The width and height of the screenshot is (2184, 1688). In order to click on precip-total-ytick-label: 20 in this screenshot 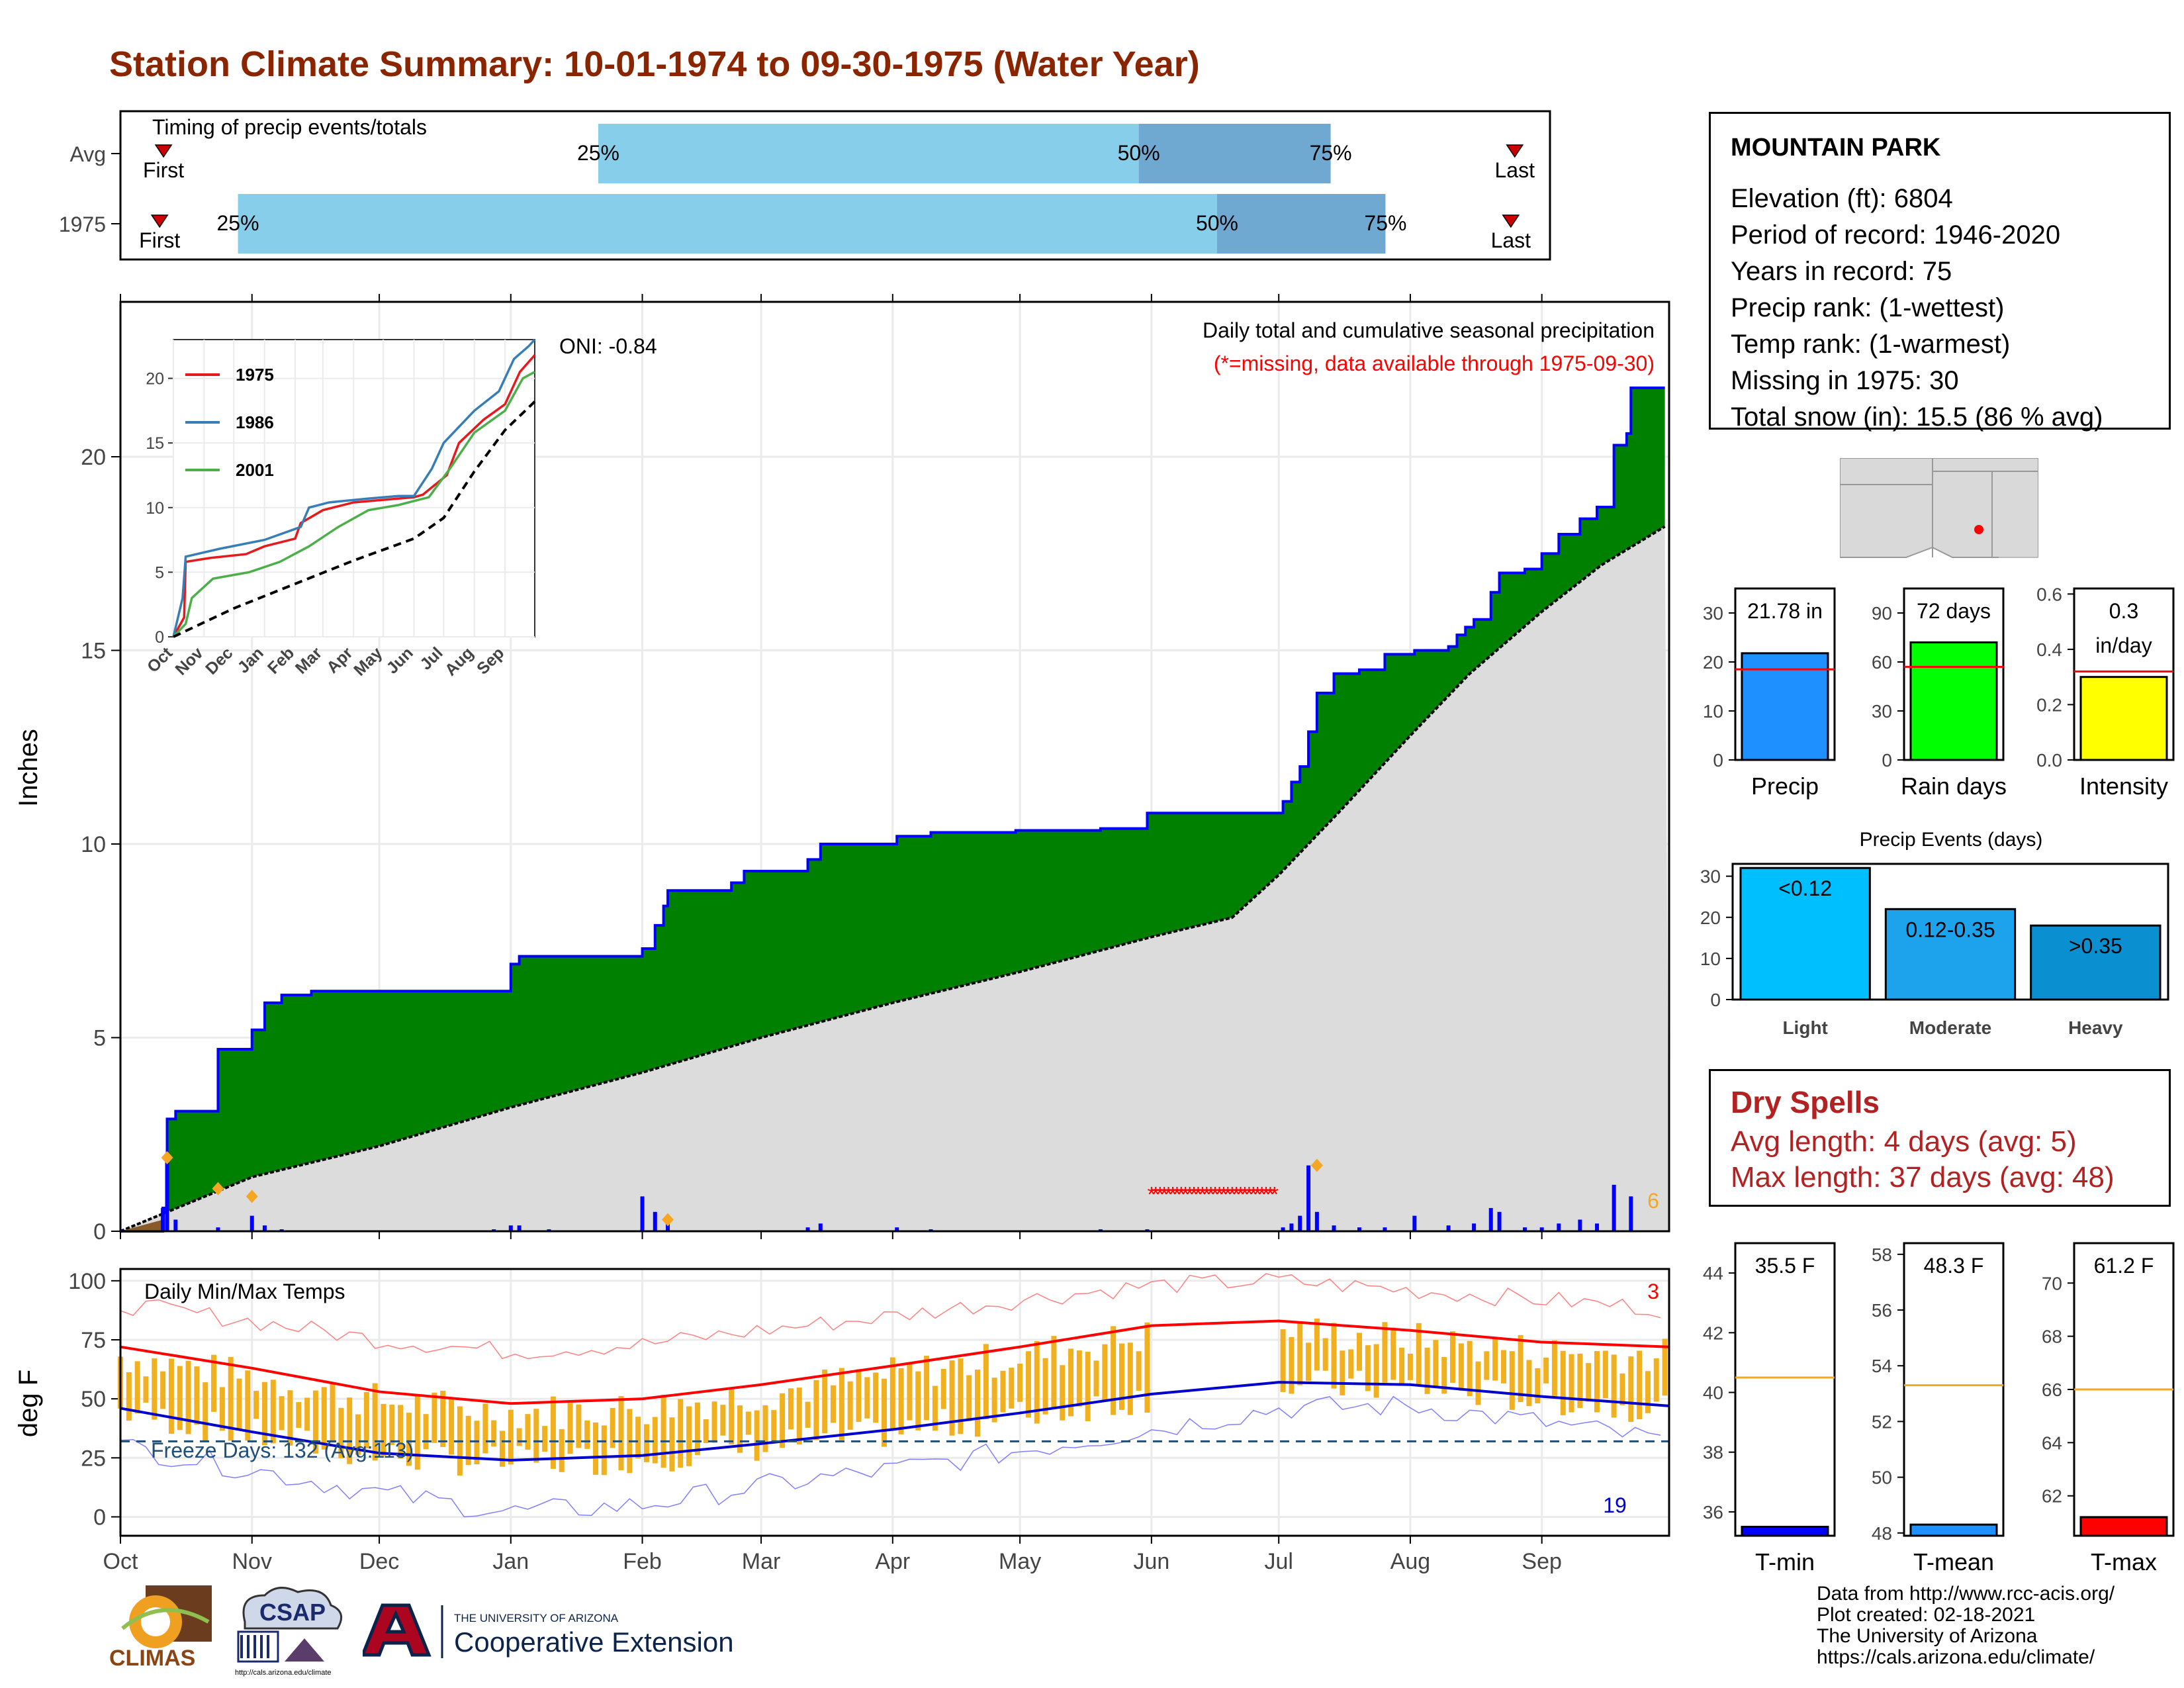, I will do `click(1713, 662)`.